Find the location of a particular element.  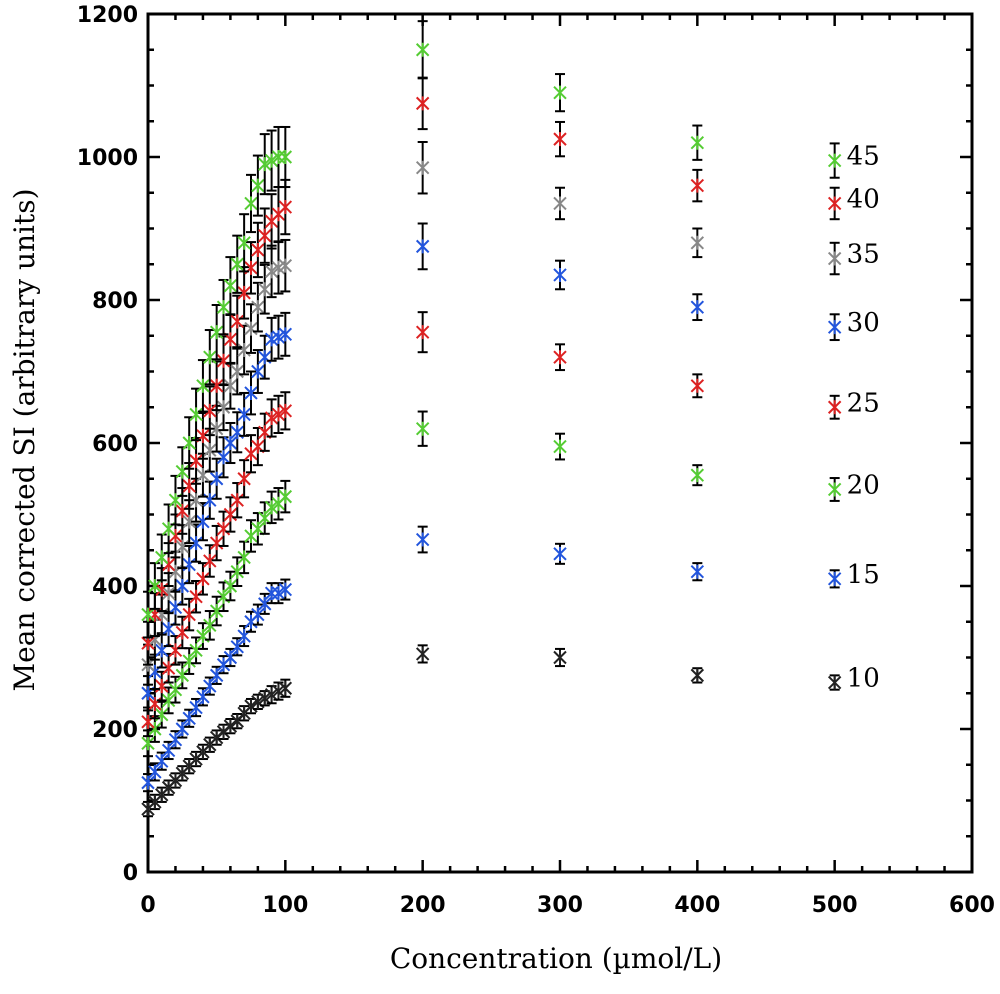

series-label: 45 is located at coordinates (863, 157).